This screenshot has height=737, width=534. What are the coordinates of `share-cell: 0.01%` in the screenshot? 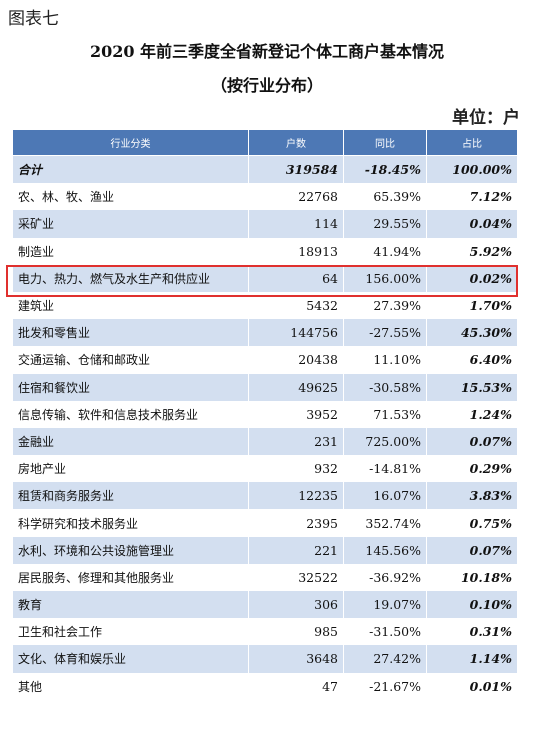 It's located at (472, 686).